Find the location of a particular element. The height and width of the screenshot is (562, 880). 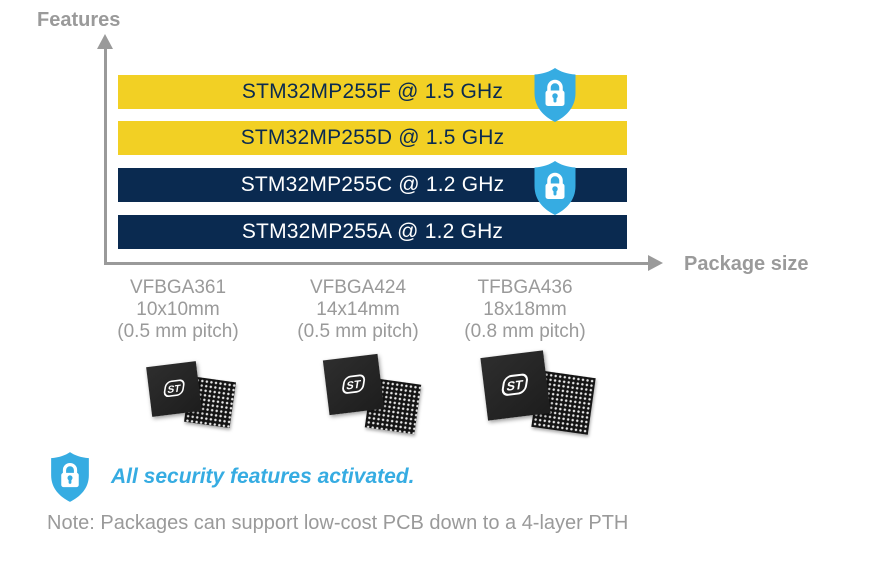

package-column-tfbga436: TFBGA436 18x18mm (0.8 mm pitch) is located at coordinates (525, 310).